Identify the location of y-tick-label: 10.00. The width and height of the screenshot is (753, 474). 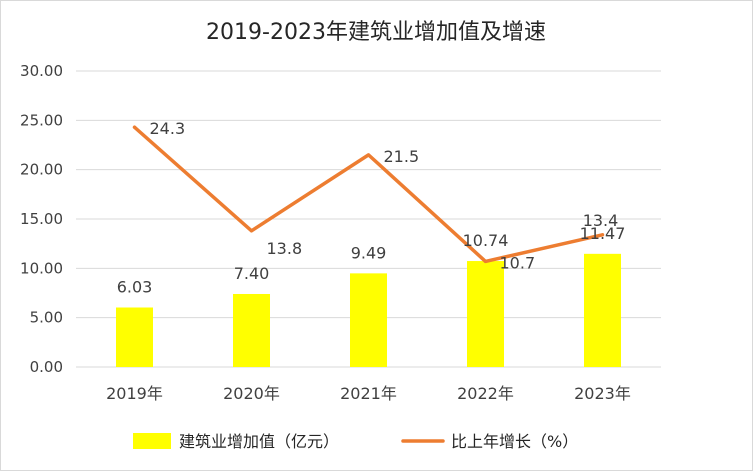
(41, 268).